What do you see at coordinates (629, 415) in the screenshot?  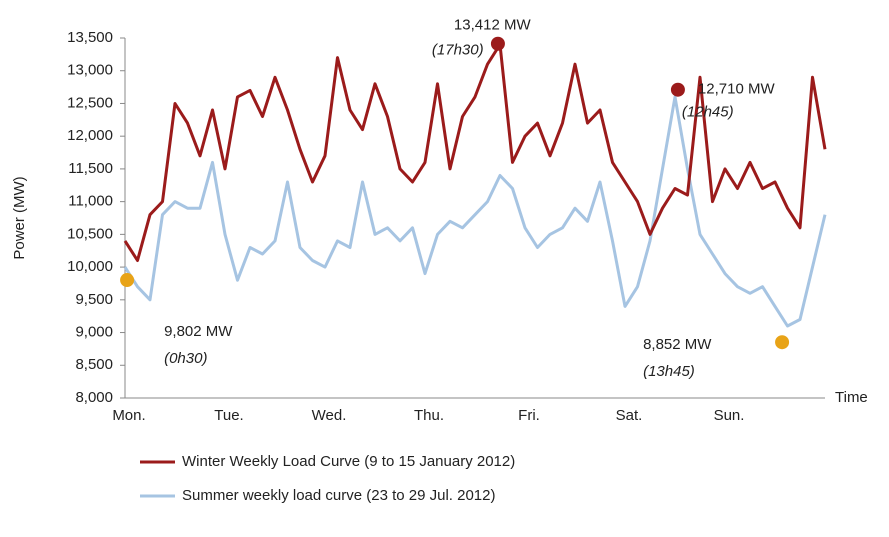 I see `x-tick-label: Sat.` at bounding box center [629, 415].